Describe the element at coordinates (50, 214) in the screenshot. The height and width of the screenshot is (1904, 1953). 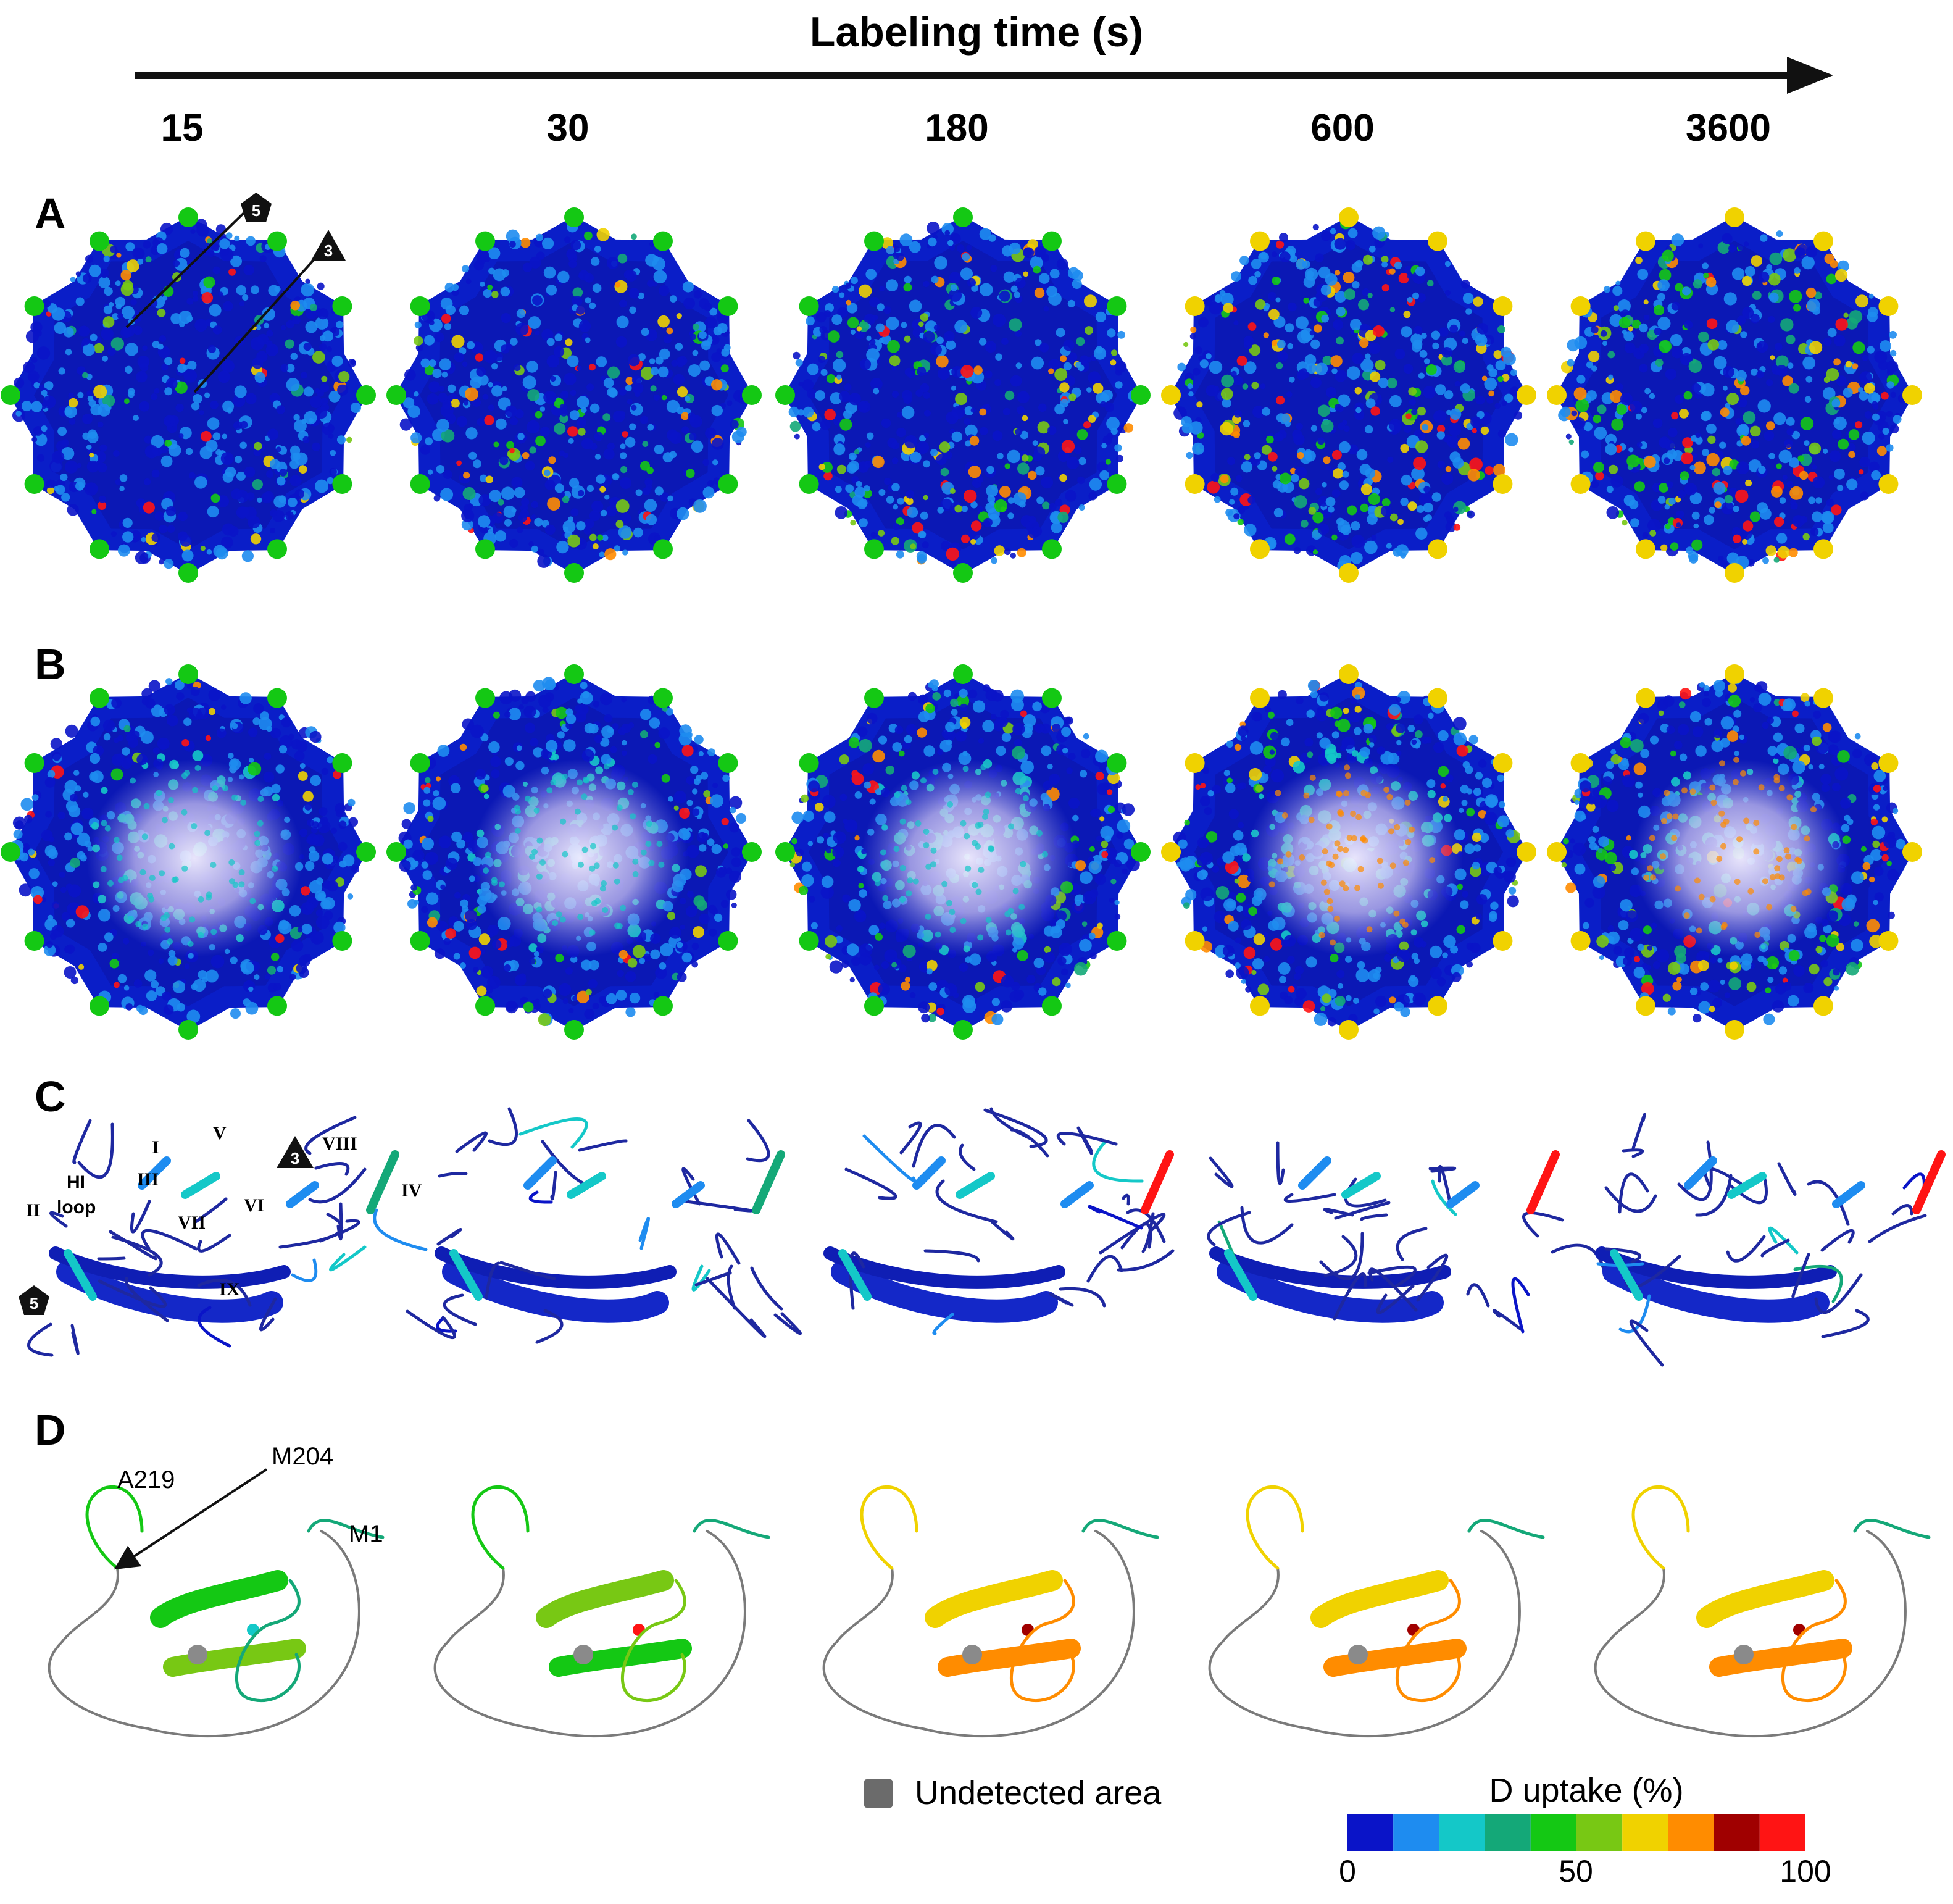
I see `panel-letter-a: A` at that location.